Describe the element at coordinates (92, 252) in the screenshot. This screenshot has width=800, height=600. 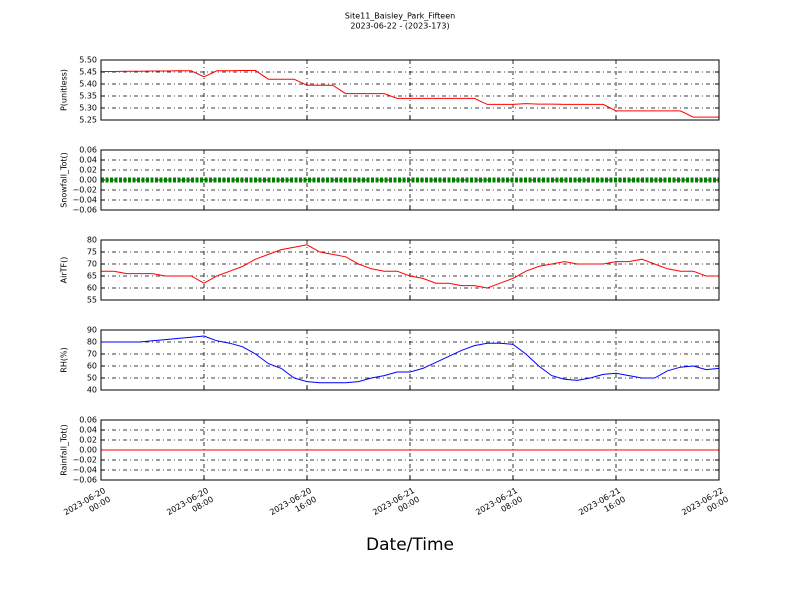
I see `y-tick-label: 75` at that location.